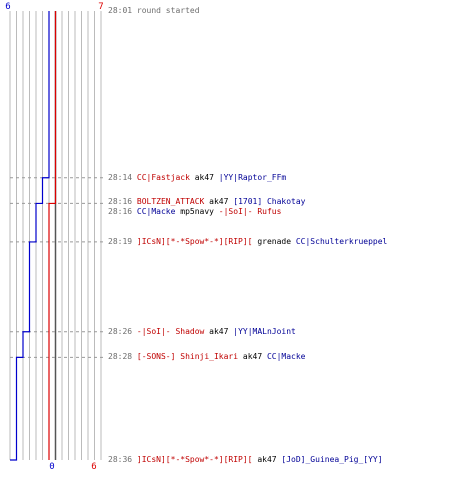  I want to click on event-text: round started, so click(168, 10).